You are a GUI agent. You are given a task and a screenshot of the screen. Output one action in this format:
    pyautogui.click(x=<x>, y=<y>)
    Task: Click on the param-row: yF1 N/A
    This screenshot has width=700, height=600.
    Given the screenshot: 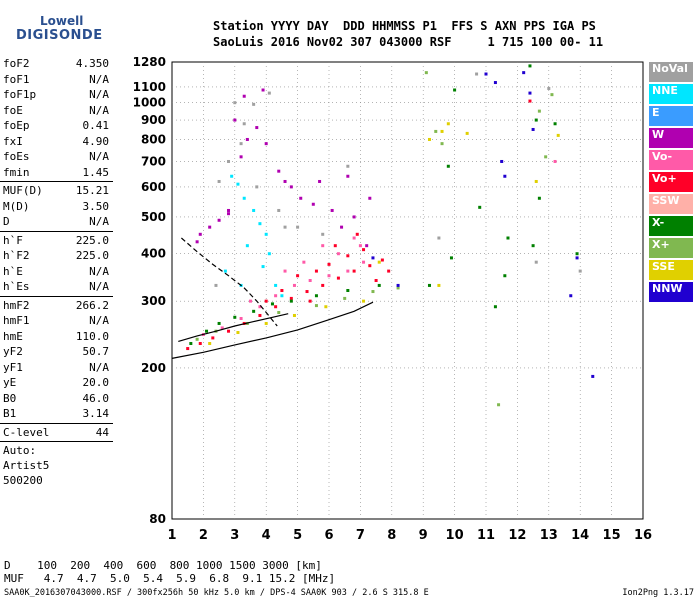 What is the action you would take?
    pyautogui.click(x=56, y=368)
    